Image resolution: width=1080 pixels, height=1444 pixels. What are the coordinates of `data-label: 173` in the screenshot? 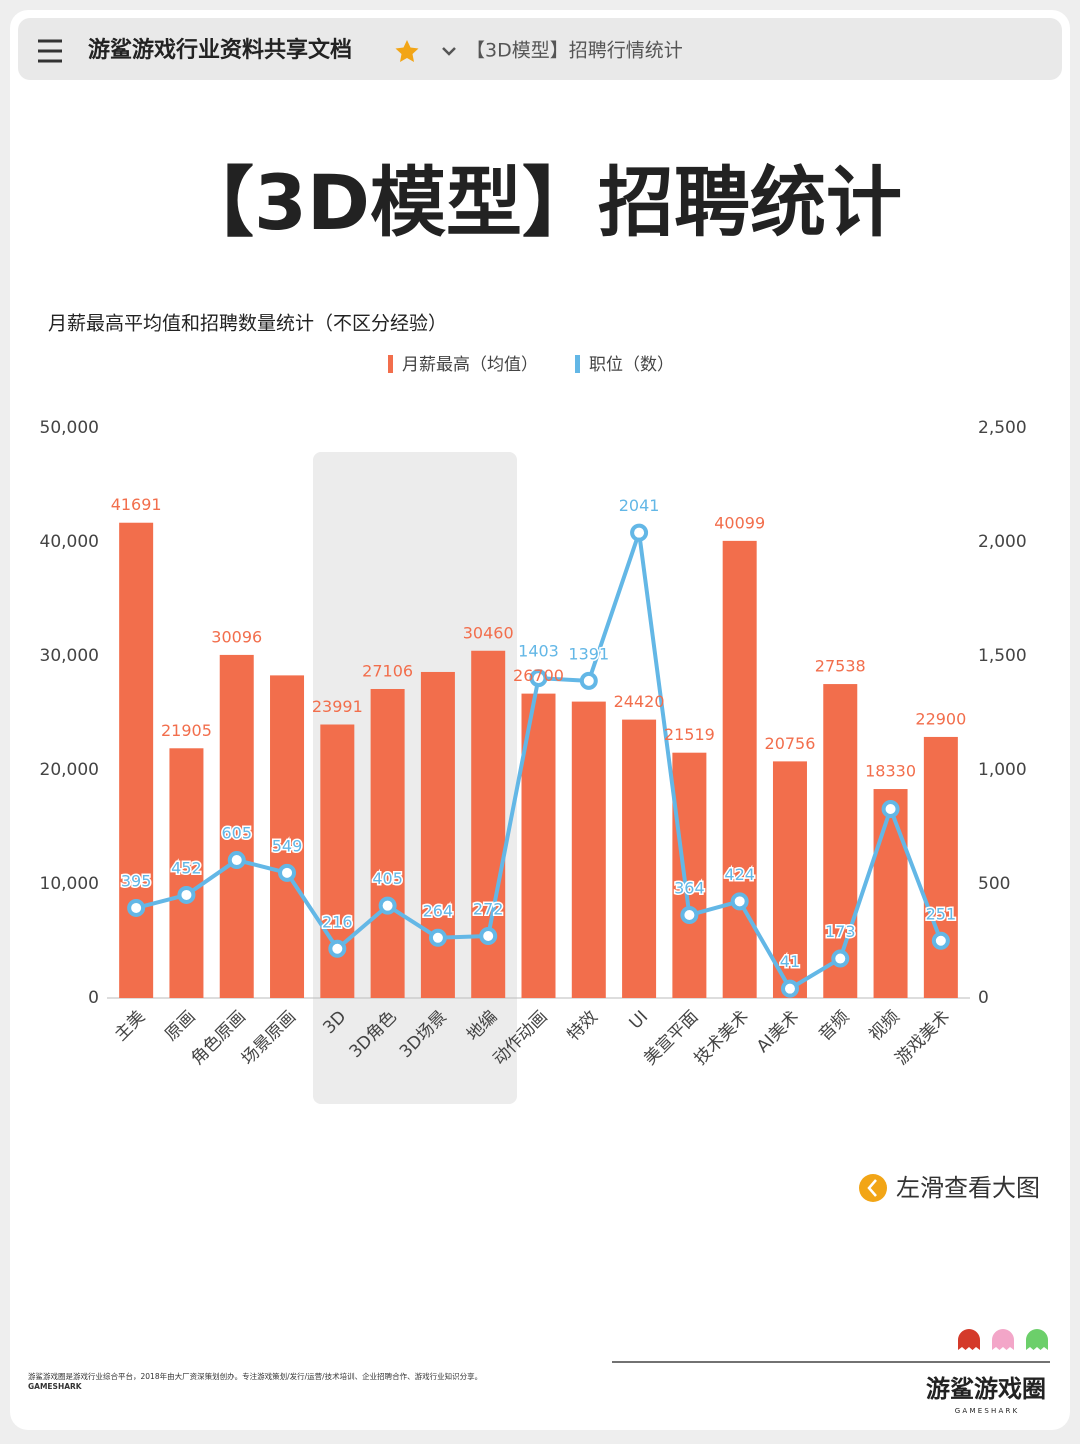 It's located at (840, 931).